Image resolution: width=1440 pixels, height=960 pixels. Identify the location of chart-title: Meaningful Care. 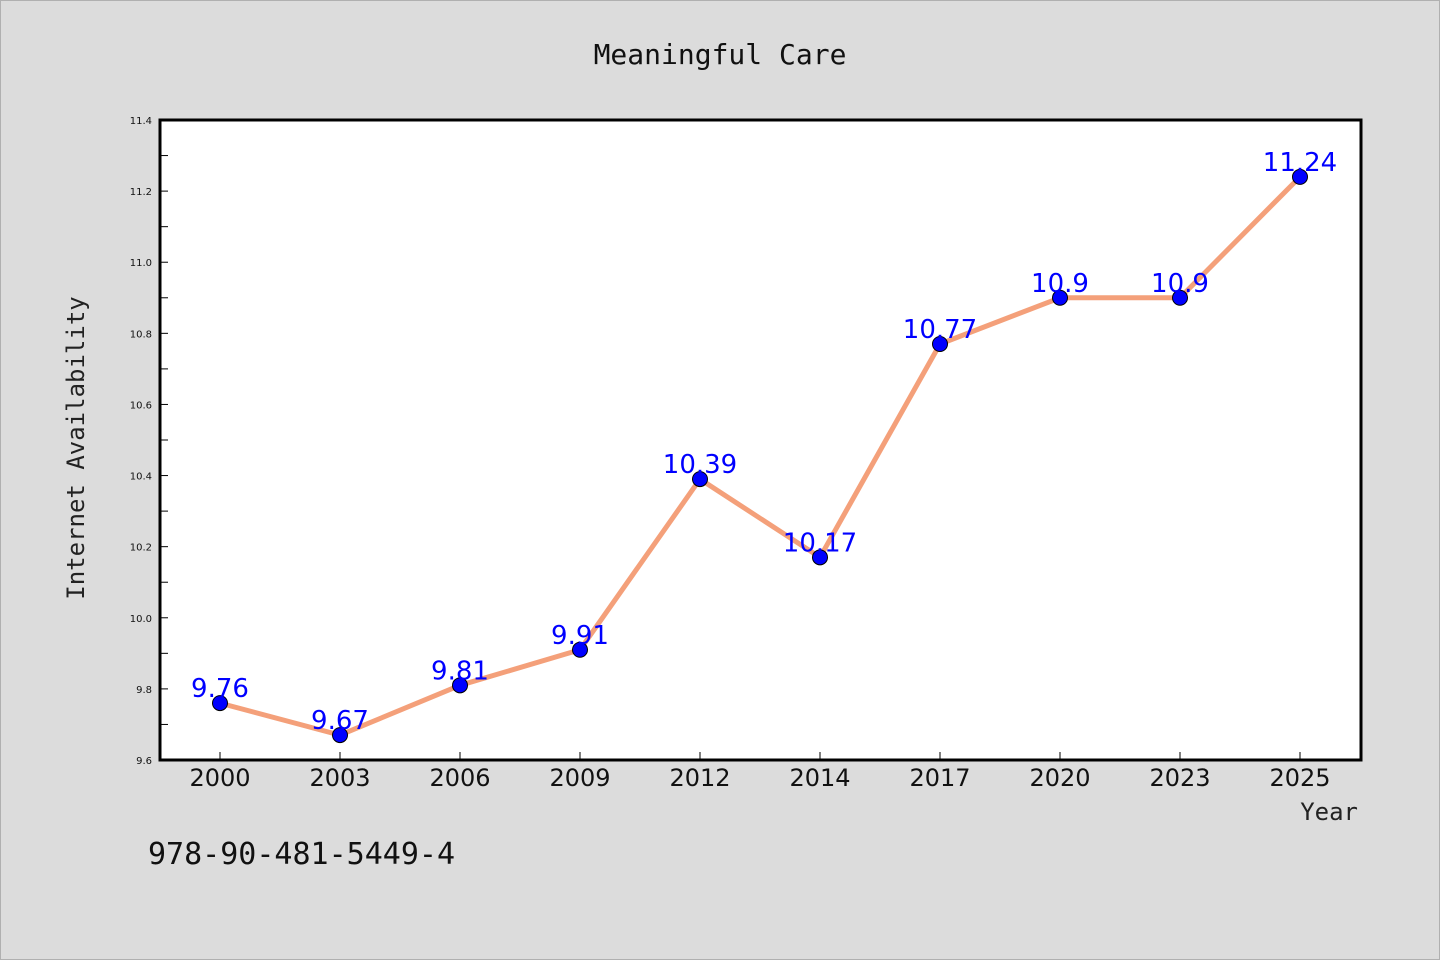
(720, 54).